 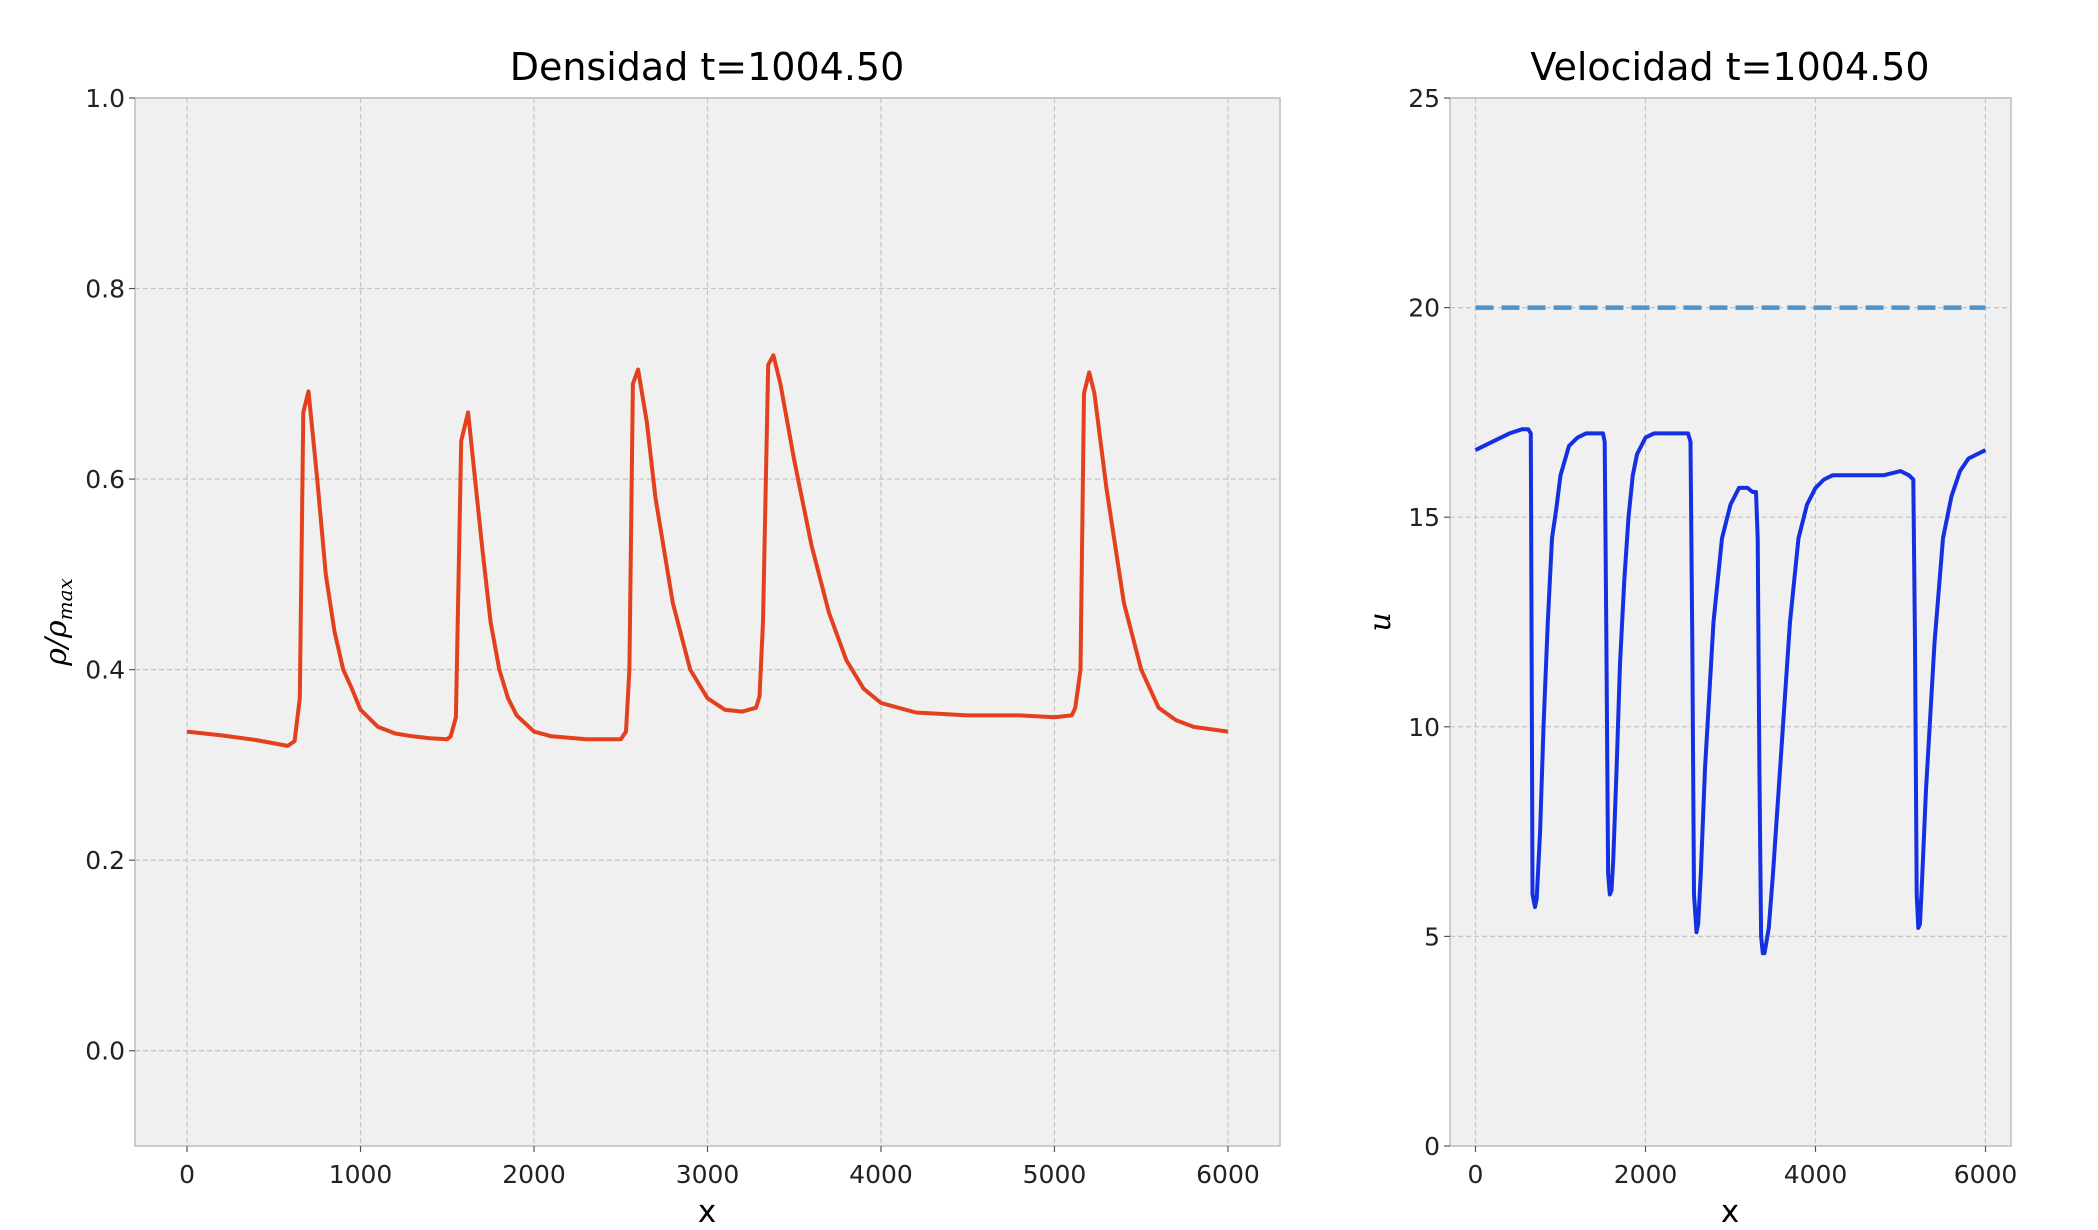 I want to click on density-title: Densidad t=1004.50, so click(x=707, y=67).